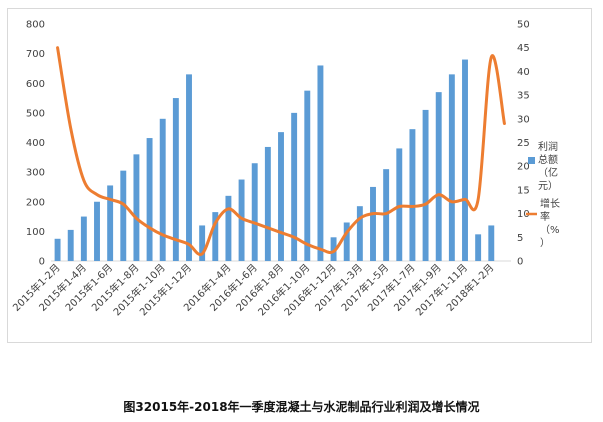 Image resolution: width=603 pixels, height=422 pixels. I want to click on legend-bar-label: 利润, so click(548, 146).